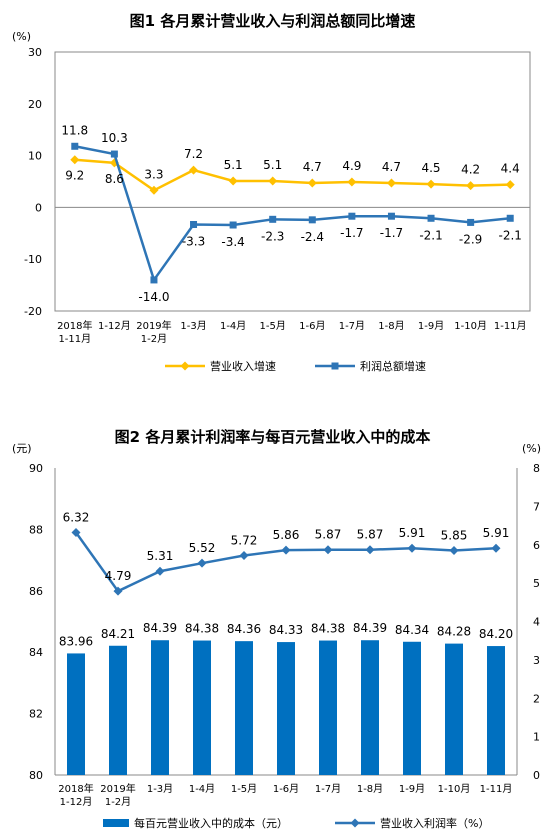  I want to click on chart2-x-tick-label: 1-5月, so click(244, 789).